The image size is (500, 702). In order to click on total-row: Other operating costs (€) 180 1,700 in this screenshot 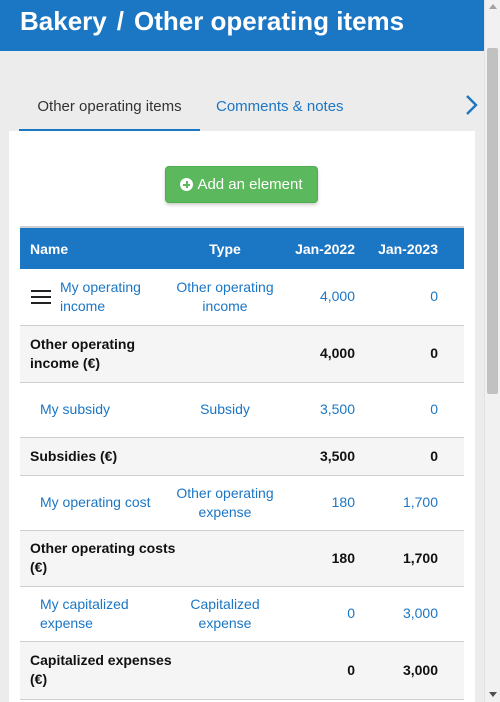, I will do `click(242, 558)`.